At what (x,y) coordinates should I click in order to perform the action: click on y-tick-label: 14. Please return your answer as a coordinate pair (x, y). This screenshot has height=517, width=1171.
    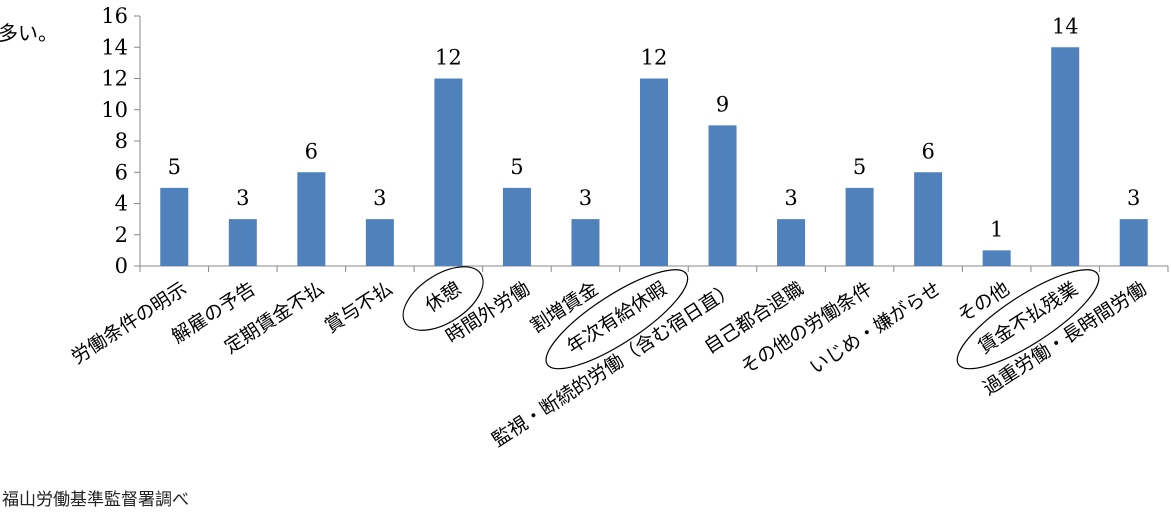
    Looking at the image, I should click on (114, 47).